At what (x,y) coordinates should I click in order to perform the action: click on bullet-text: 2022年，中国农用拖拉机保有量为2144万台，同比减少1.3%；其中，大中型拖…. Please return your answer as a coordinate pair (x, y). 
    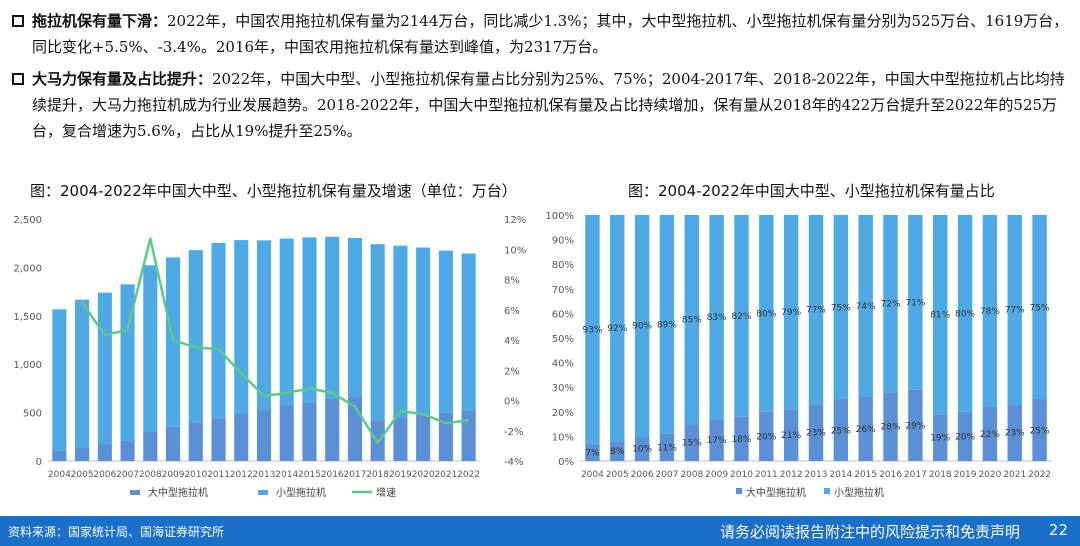
    Looking at the image, I should click on (550, 34).